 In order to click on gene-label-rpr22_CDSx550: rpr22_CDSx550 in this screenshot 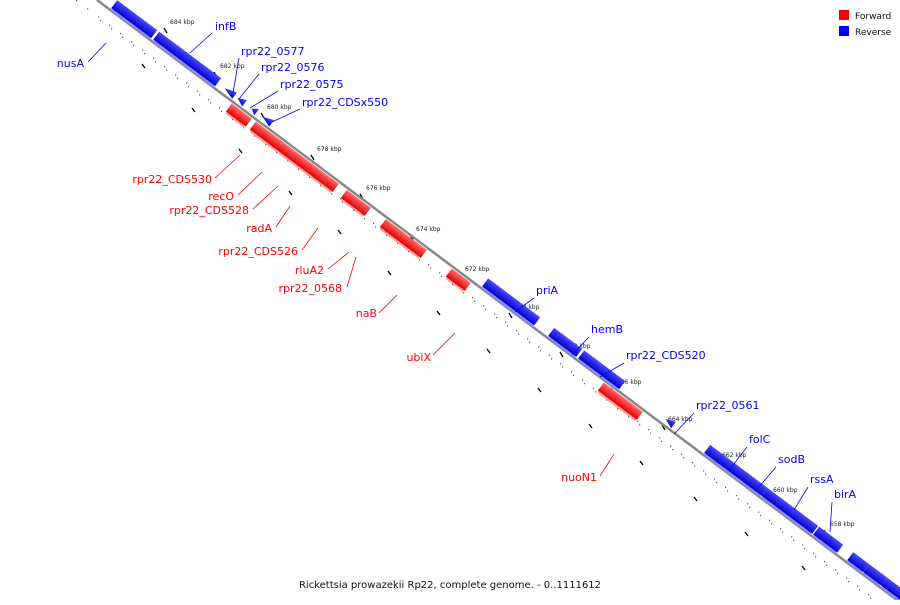, I will do `click(345, 102)`.